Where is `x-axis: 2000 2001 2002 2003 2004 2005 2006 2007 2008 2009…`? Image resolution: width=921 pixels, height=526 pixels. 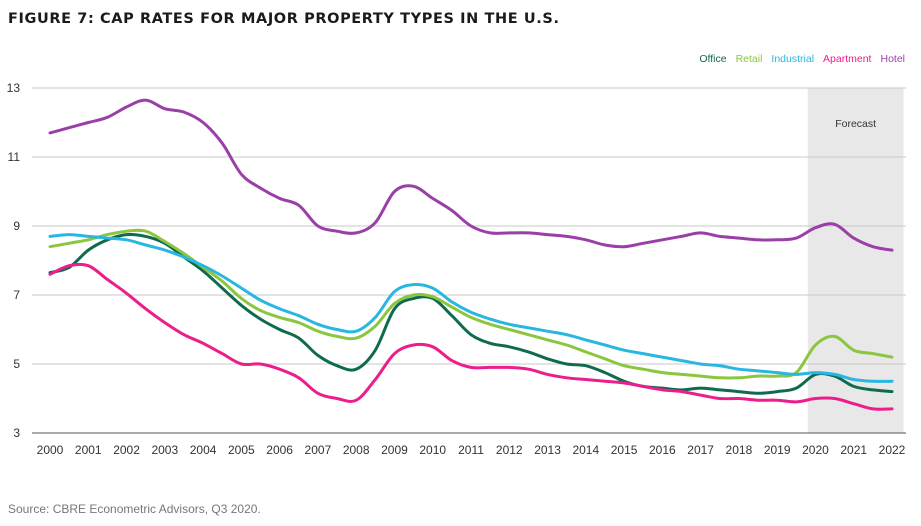 x-axis: 2000 2001 2002 2003 2004 2005 2006 2007 2008 2009… is located at coordinates (471, 450).